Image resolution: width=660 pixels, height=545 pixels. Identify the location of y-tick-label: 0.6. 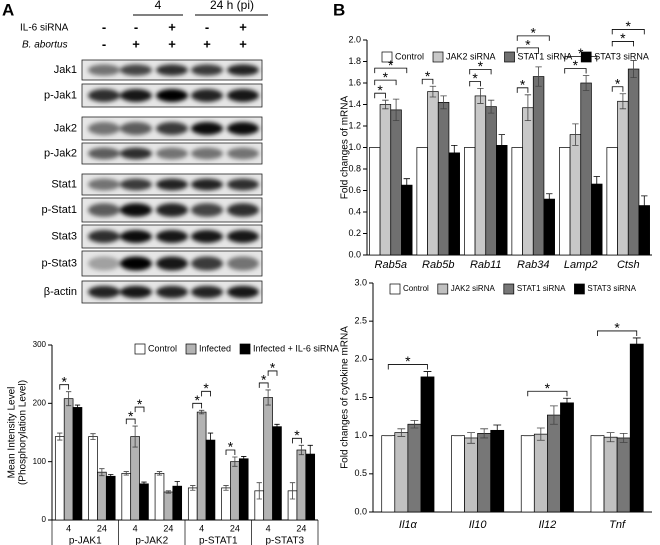
(354, 190).